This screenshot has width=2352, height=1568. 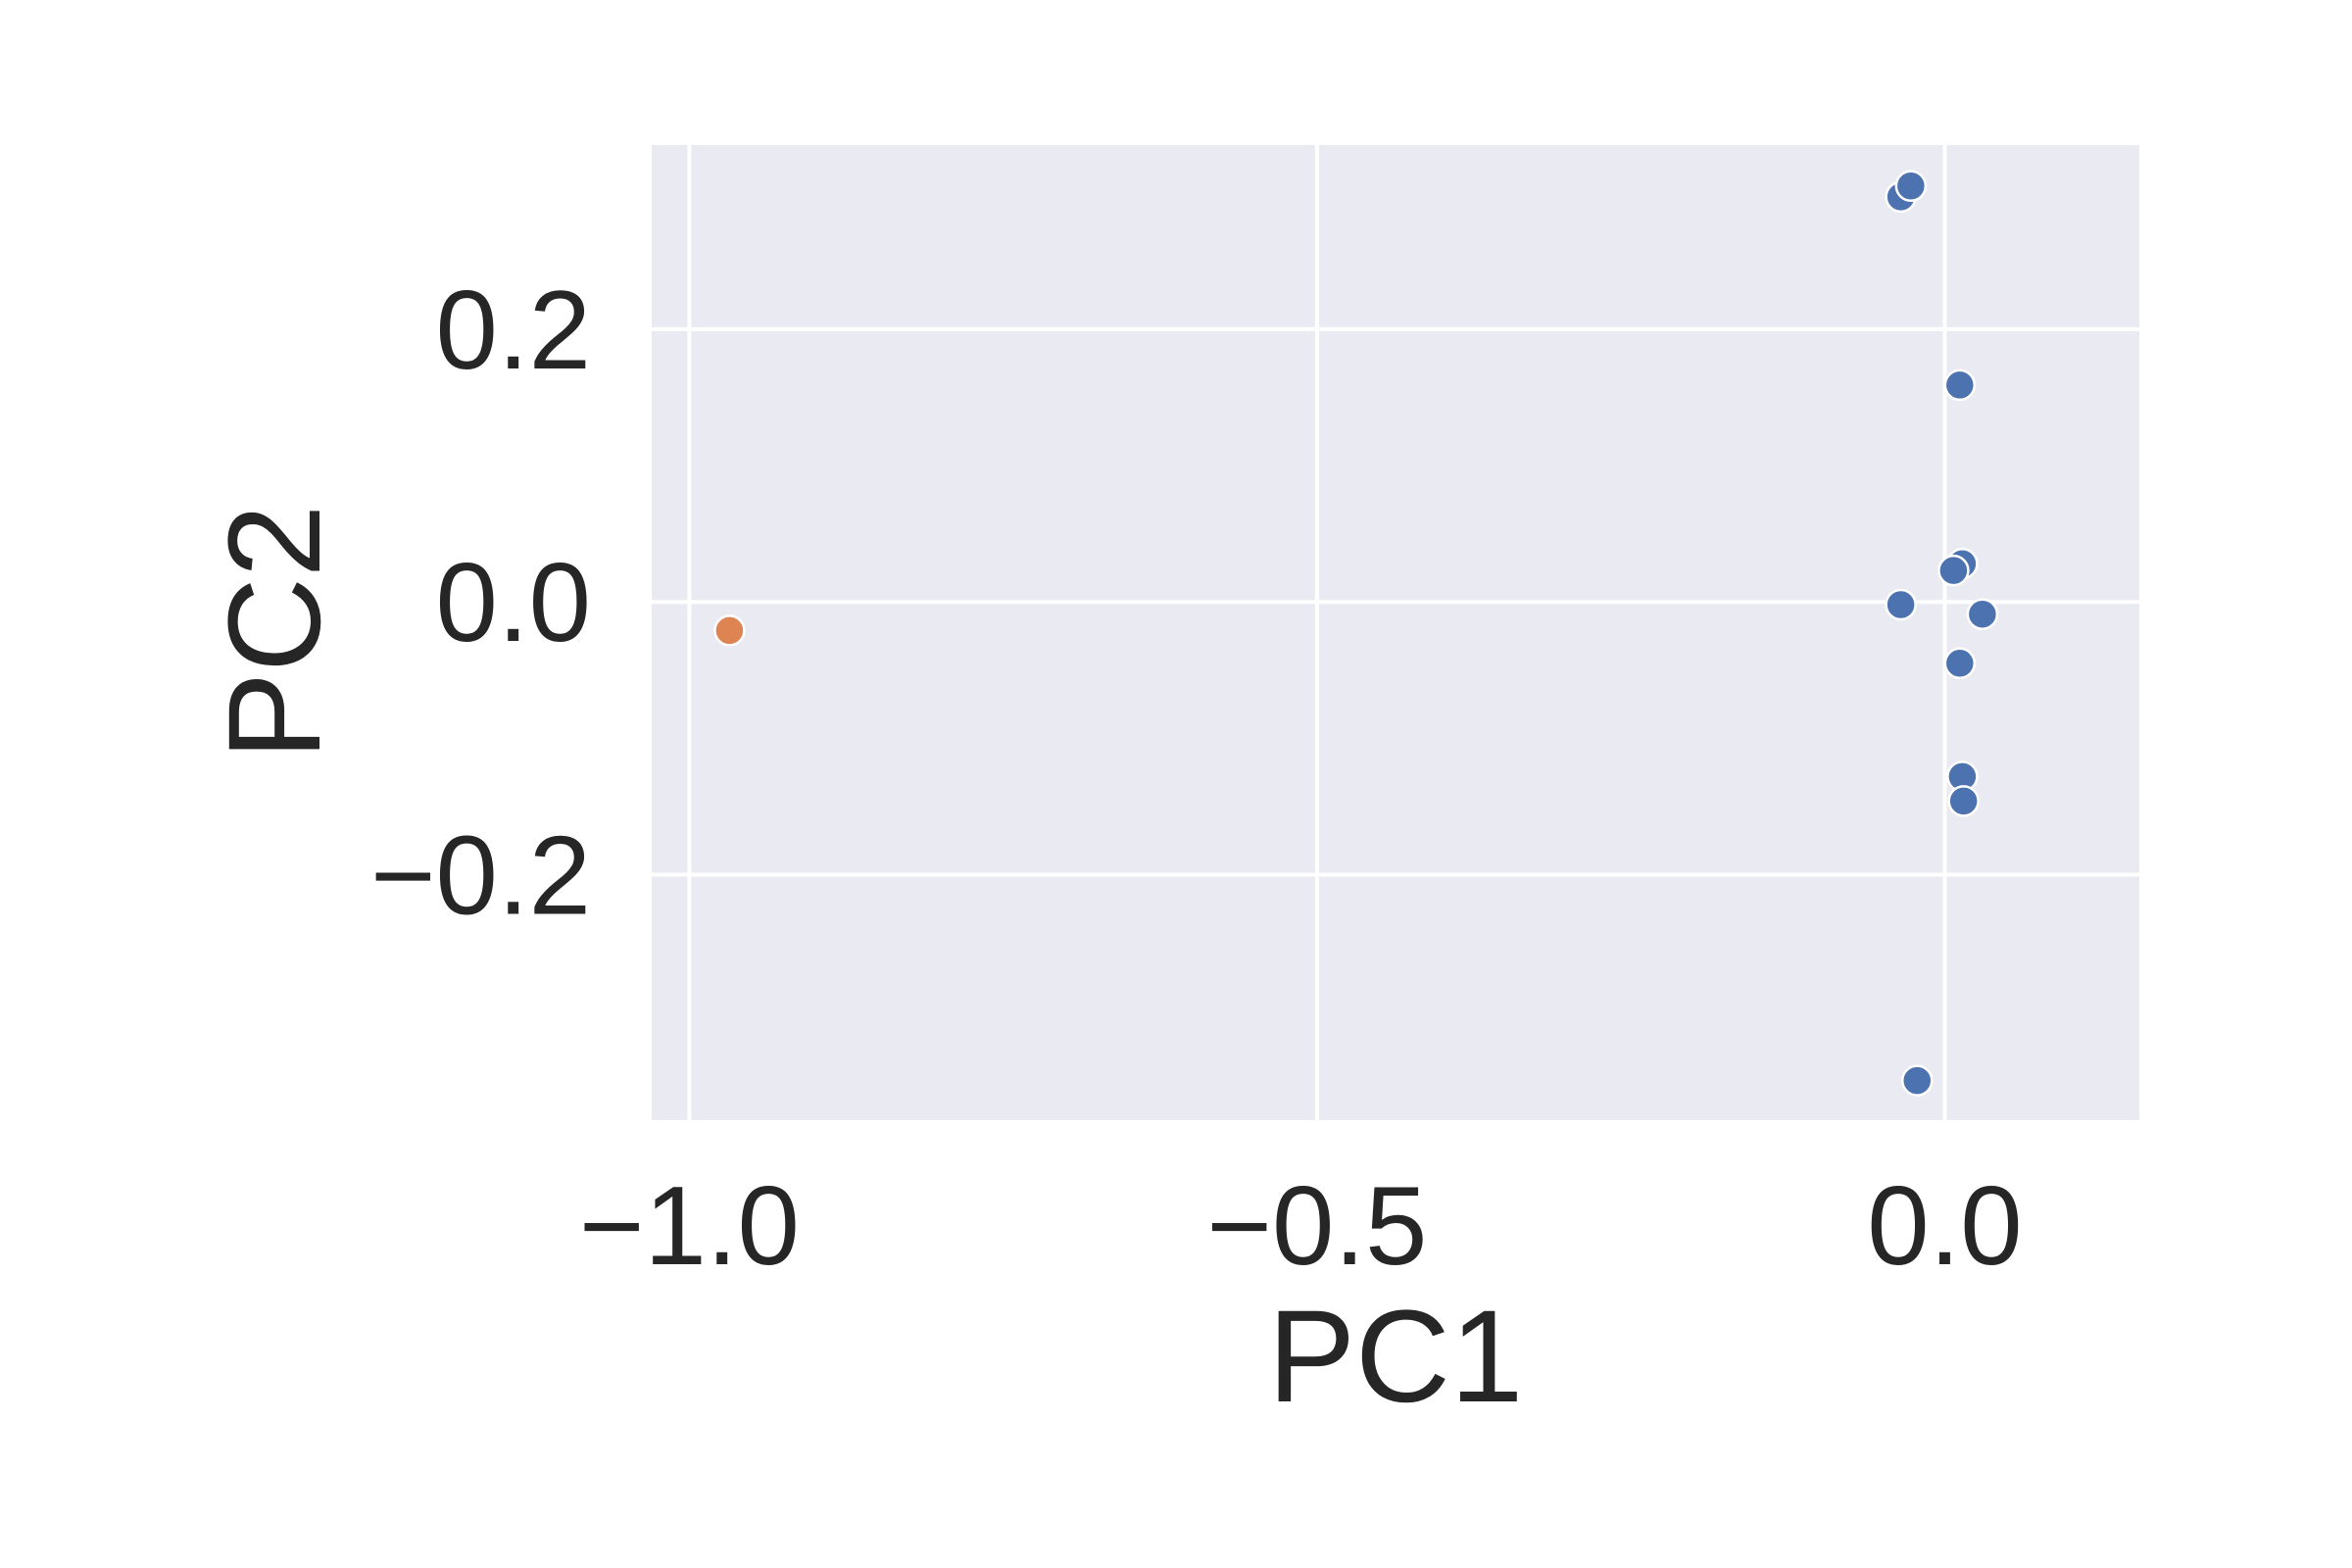 I want to click on x-tick-labels: −1.0 −0.5 0.0, so click(x=1301, y=1226).